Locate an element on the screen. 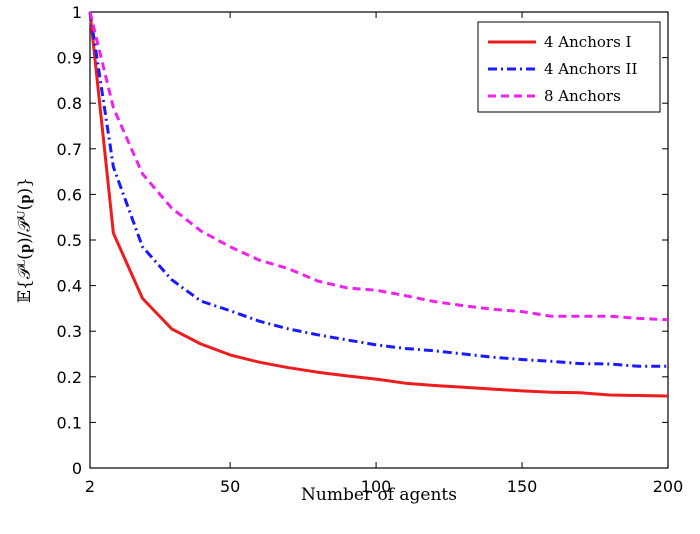  legend-label: 8 Anchors is located at coordinates (582, 96).